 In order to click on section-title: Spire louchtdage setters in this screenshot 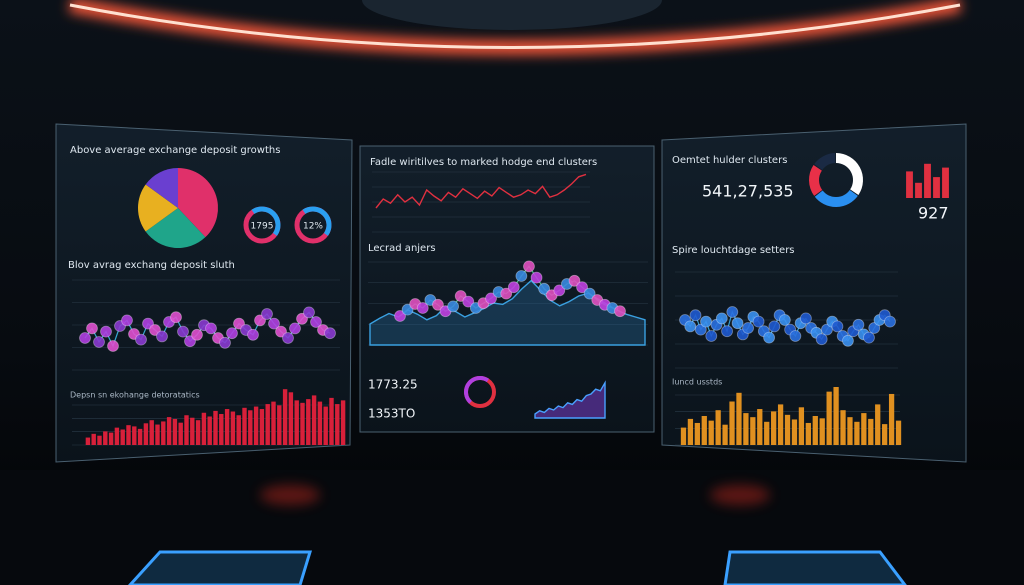, I will do `click(733, 250)`.